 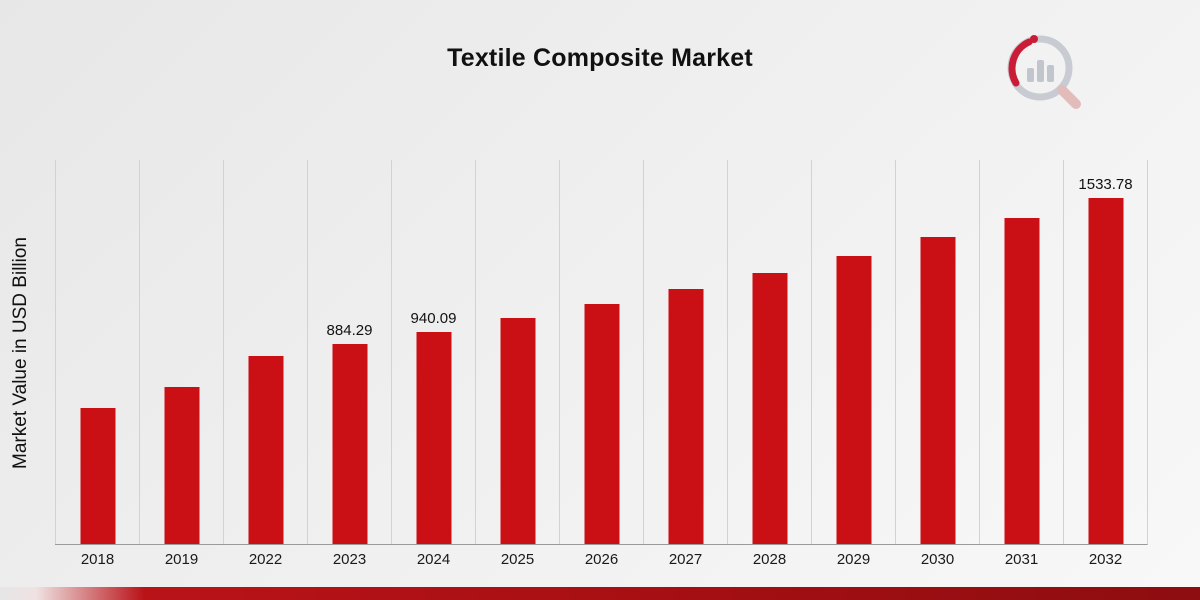 I want to click on x-tick-2026: 2026, so click(x=601, y=559).